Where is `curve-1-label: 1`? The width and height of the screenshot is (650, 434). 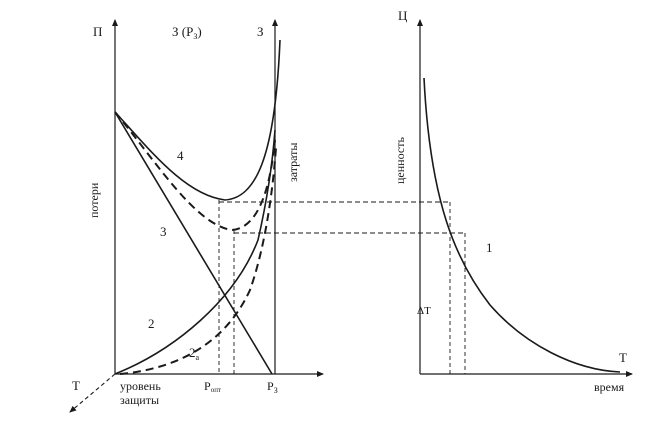 curve-1-label: 1 is located at coordinates (489, 247).